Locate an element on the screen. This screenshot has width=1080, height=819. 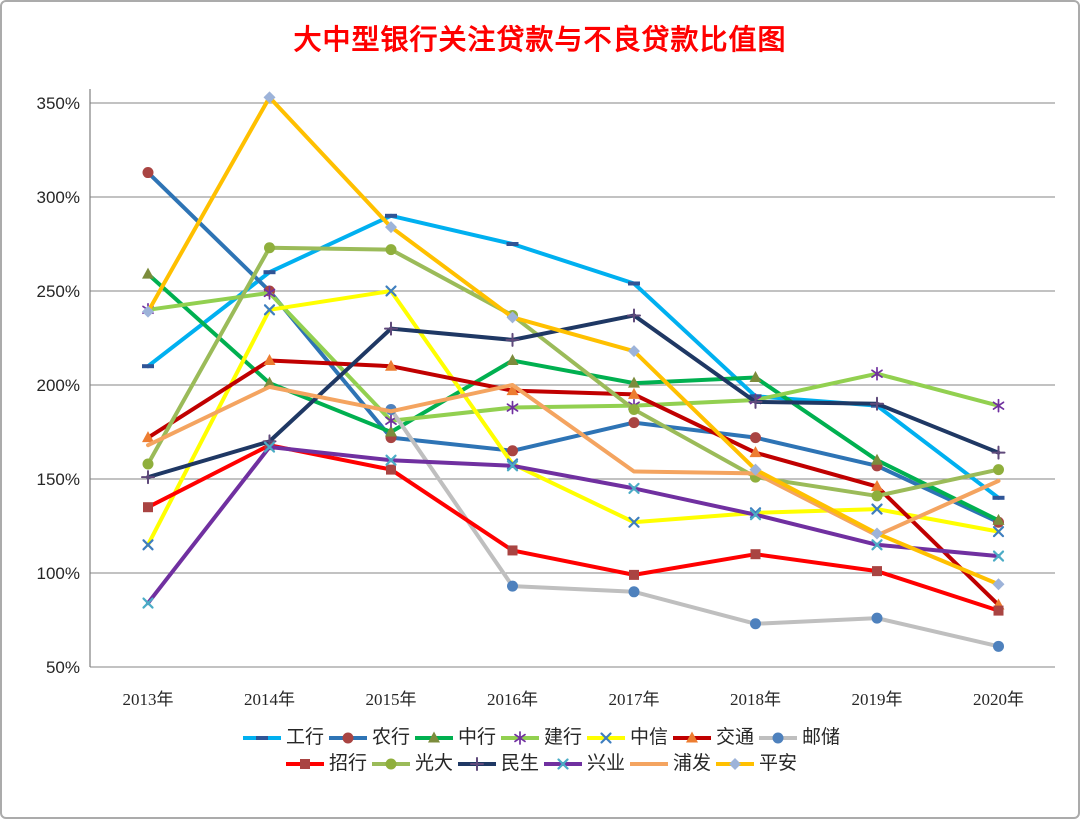
legend-label: 招行 is located at coordinates (347, 763).